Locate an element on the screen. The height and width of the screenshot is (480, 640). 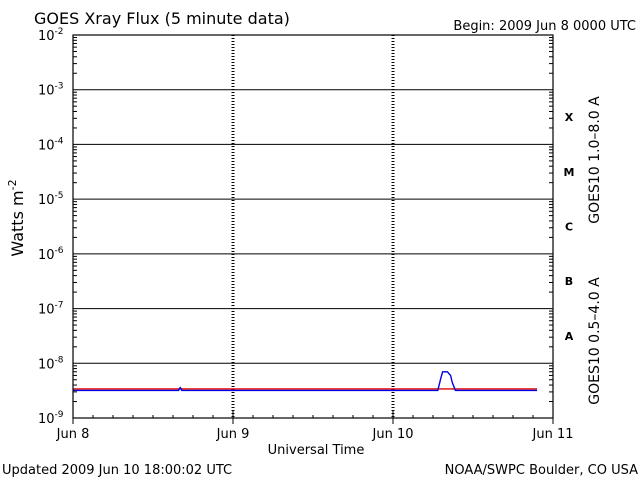
flare-class-x: X is located at coordinates (569, 117).